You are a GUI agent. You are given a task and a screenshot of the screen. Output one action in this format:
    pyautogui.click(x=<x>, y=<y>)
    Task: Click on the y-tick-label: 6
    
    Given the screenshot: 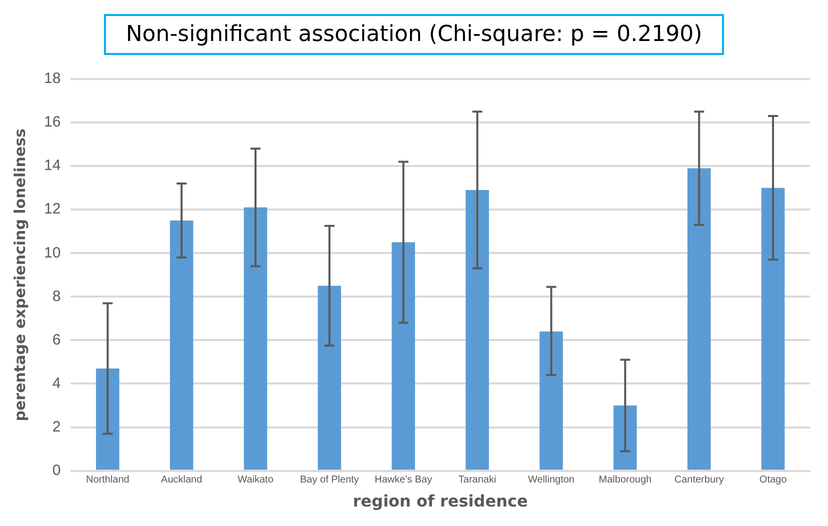 What is the action you would take?
    pyautogui.click(x=56, y=339)
    